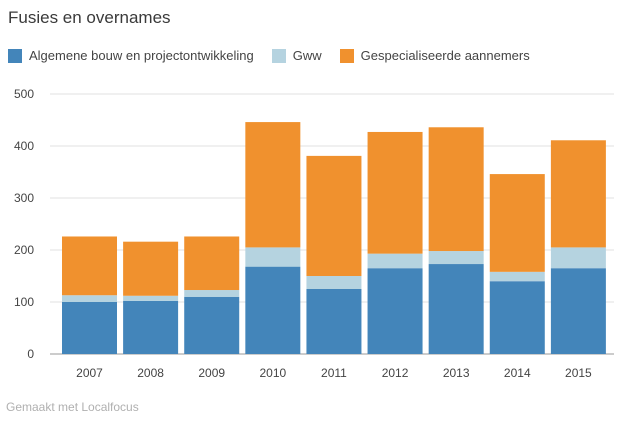  I want to click on y-tick-label-300: 300, so click(24, 198).